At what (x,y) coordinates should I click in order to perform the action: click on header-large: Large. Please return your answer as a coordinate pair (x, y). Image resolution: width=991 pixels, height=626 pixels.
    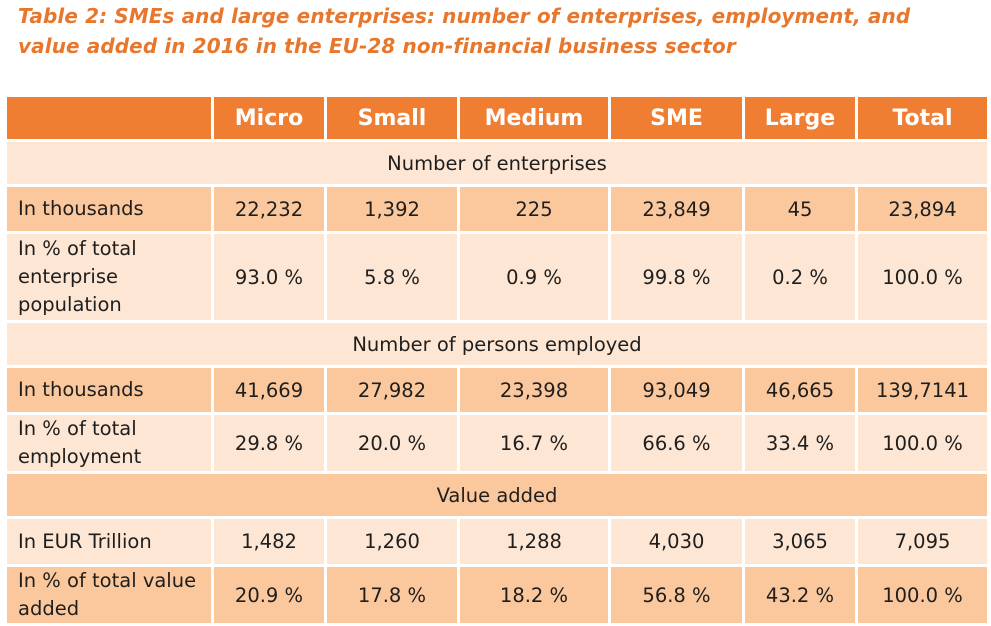
    Looking at the image, I should click on (800, 118).